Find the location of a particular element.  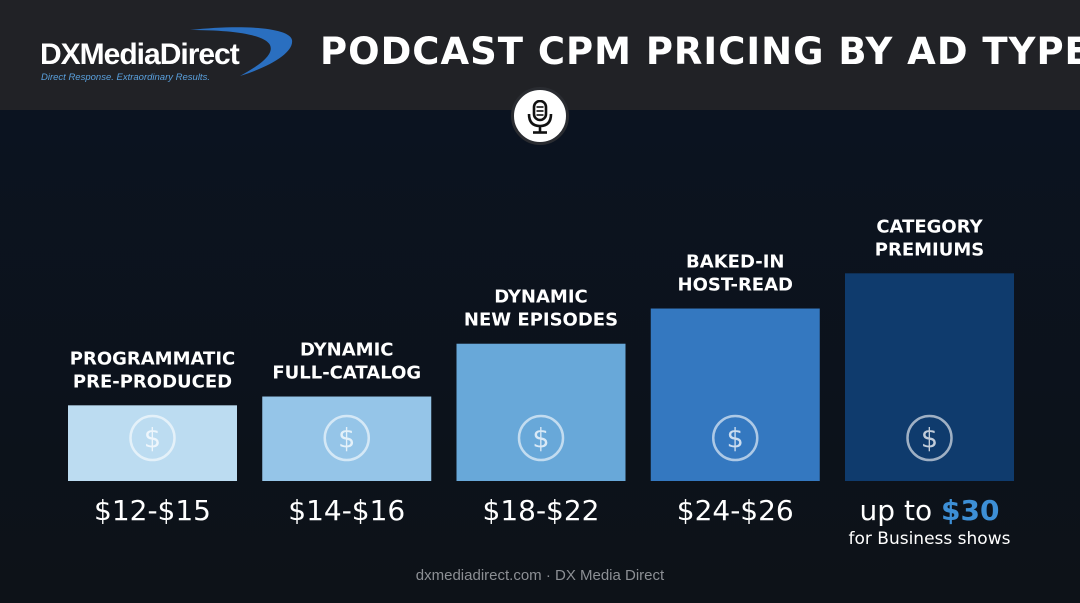

value-note: for Business shows is located at coordinates (930, 539).